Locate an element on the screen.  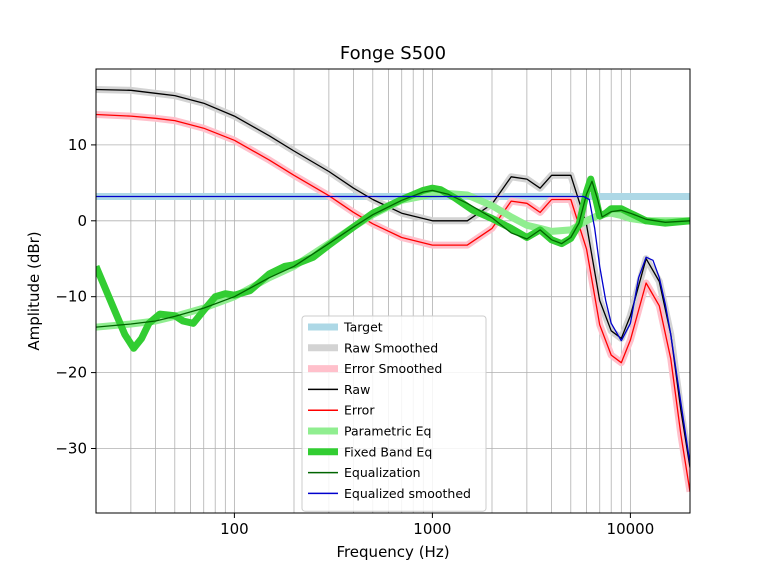
y-tick-label: −20 is located at coordinates (71, 373).